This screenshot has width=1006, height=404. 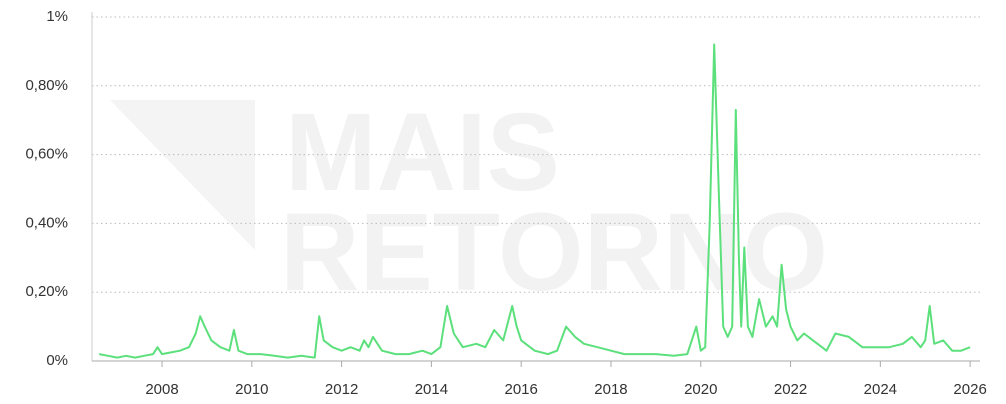 What do you see at coordinates (57, 16) in the screenshot?
I see `y-tick-label: 1%` at bounding box center [57, 16].